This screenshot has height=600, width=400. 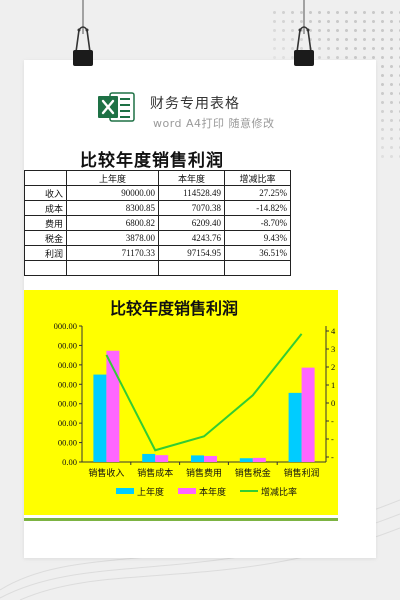 What do you see at coordinates (45, 223) in the screenshot?
I see `table-cell-label: 费用` at bounding box center [45, 223].